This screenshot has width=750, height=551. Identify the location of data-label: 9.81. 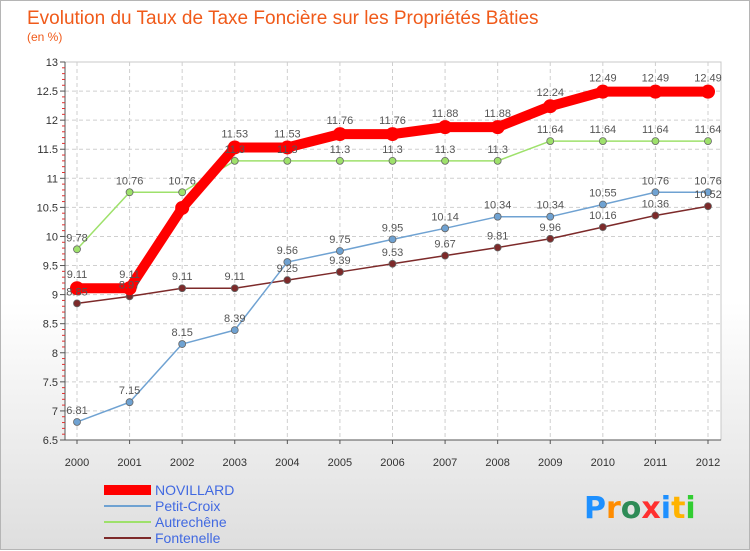
(497, 237).